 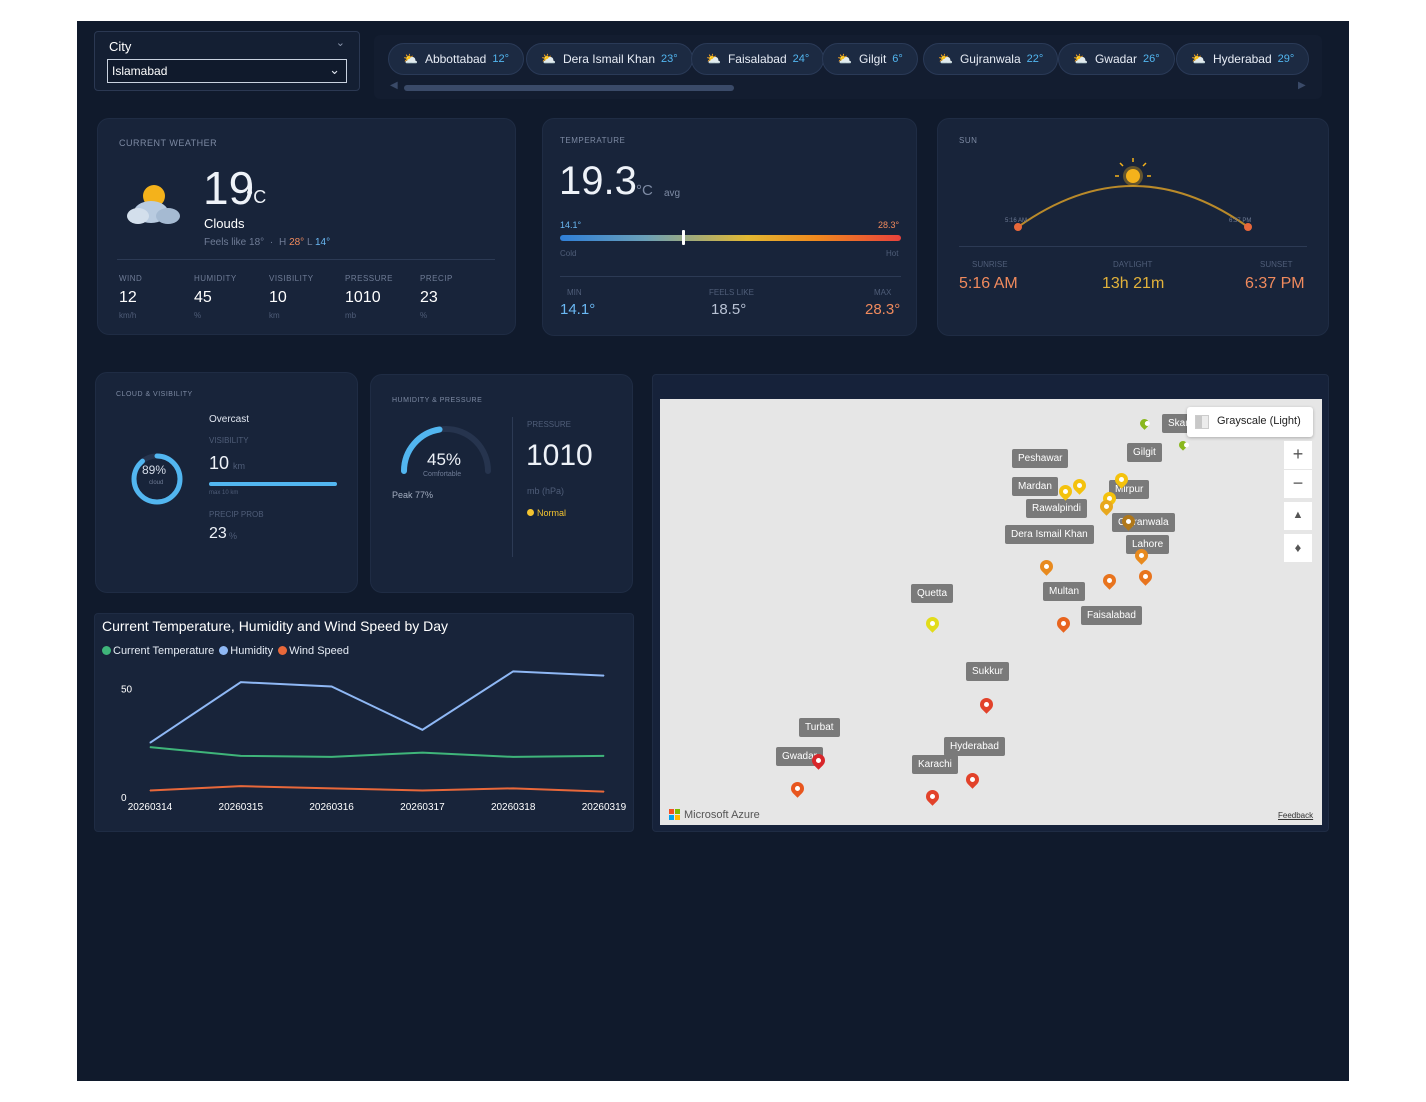 I want to click on city-chip: ⛅ Abbottabad 12°, so click(x=456, y=59).